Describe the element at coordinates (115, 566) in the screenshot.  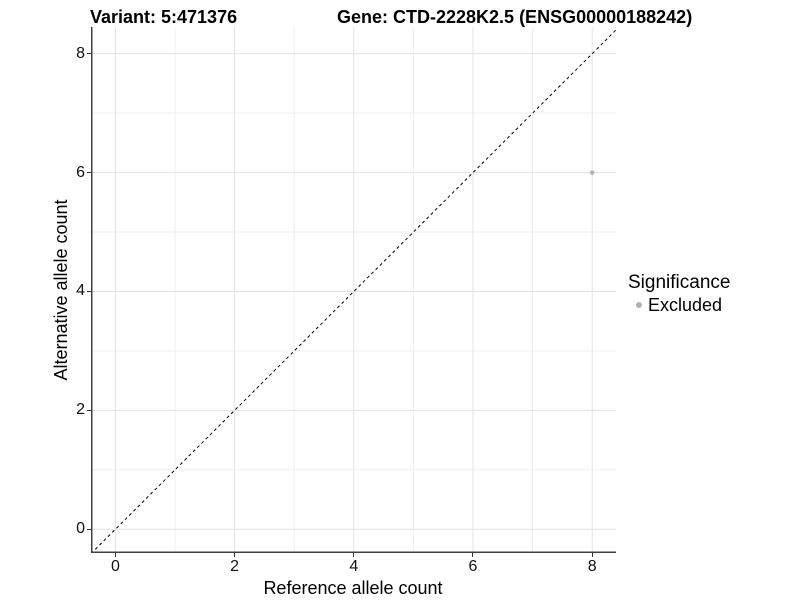
I see `x-tick-label: 0` at that location.